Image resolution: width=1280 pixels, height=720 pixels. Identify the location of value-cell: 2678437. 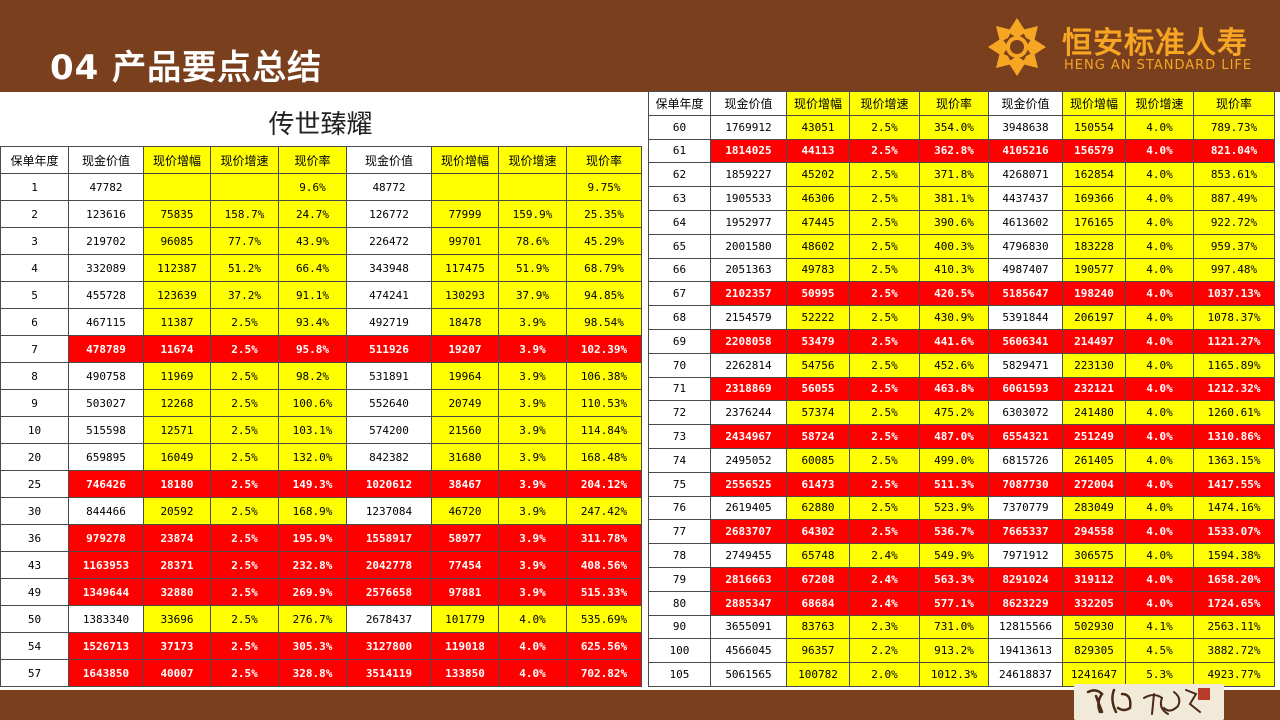
(389, 619).